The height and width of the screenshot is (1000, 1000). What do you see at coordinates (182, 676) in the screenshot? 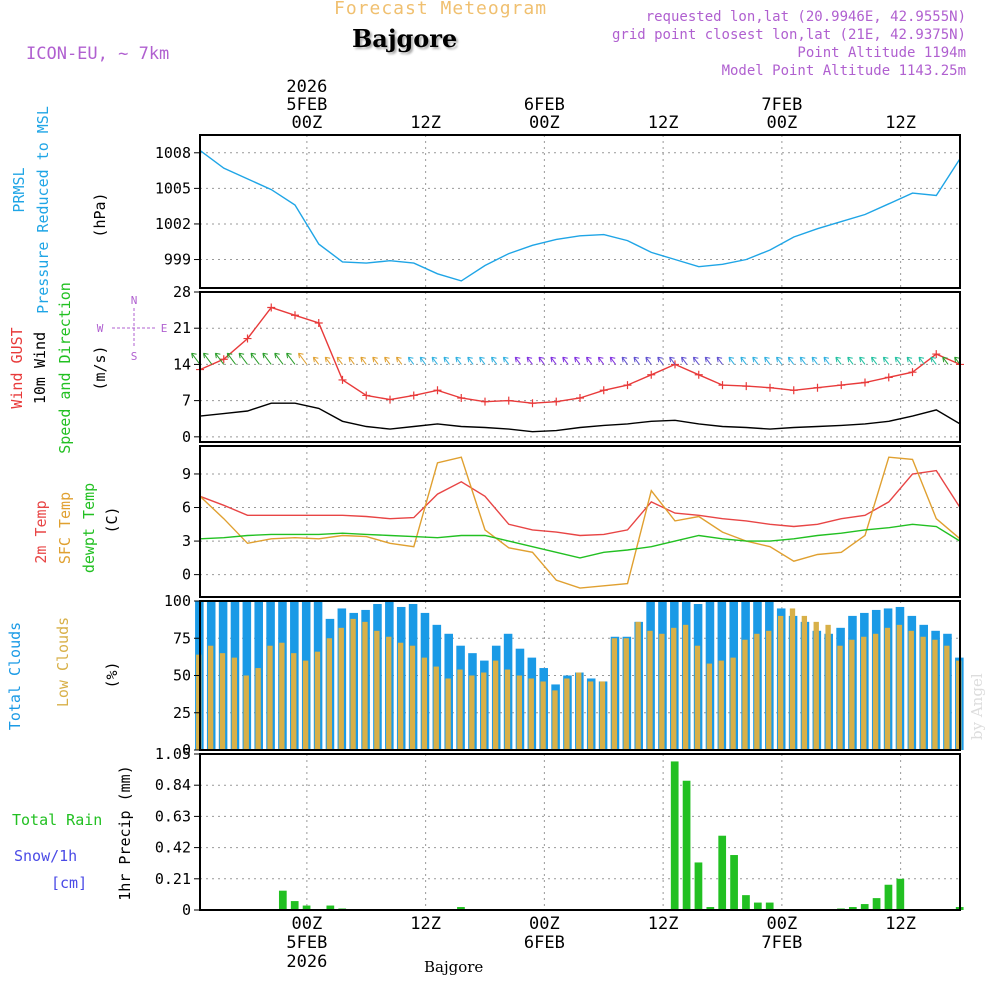
I see `y-tick-label: 50` at bounding box center [182, 676].